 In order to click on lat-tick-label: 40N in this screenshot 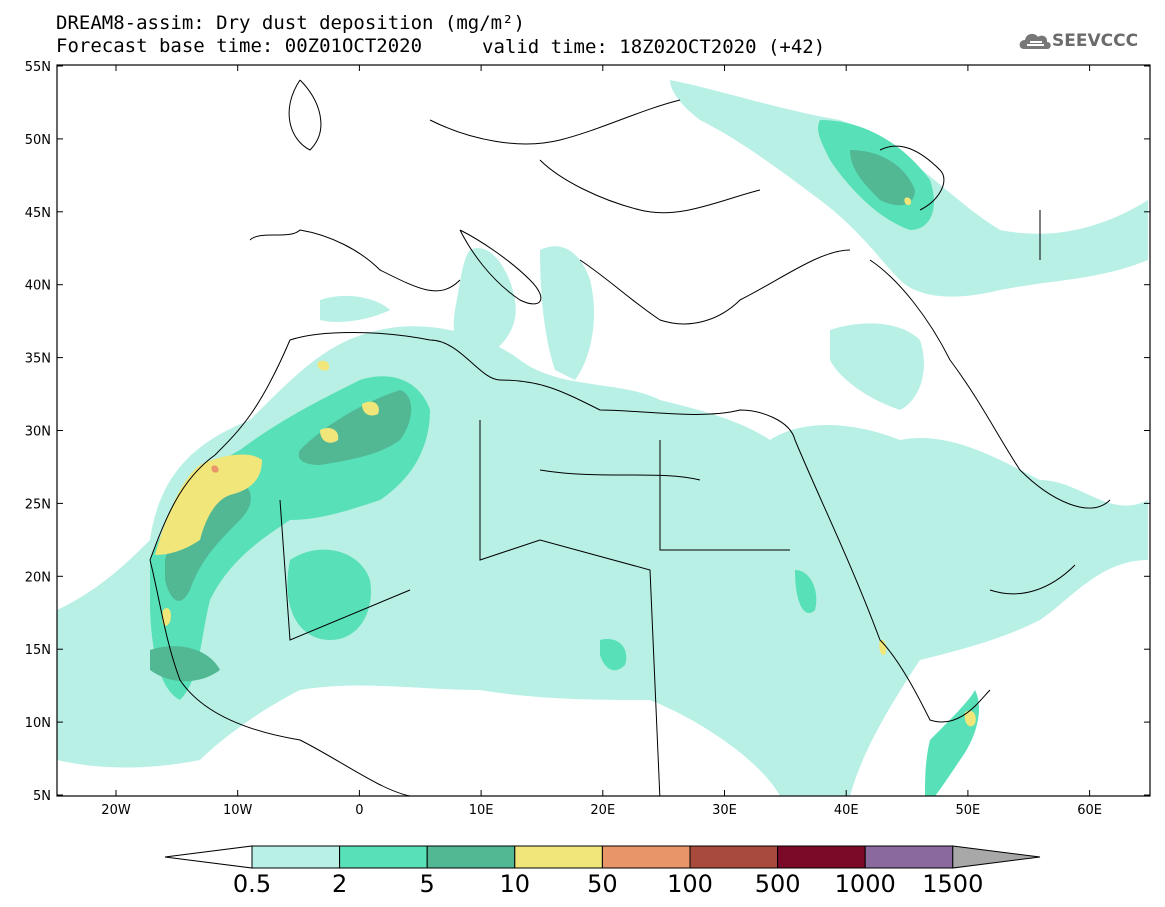, I will do `click(38, 286)`.